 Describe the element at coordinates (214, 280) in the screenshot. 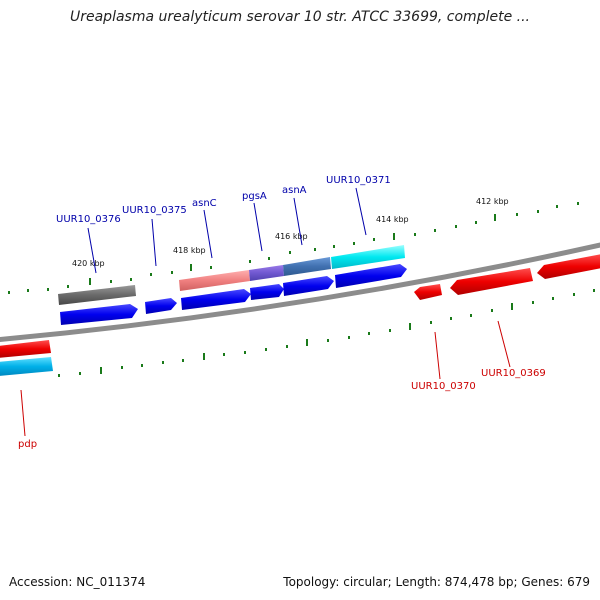

I see `region-pink` at that location.